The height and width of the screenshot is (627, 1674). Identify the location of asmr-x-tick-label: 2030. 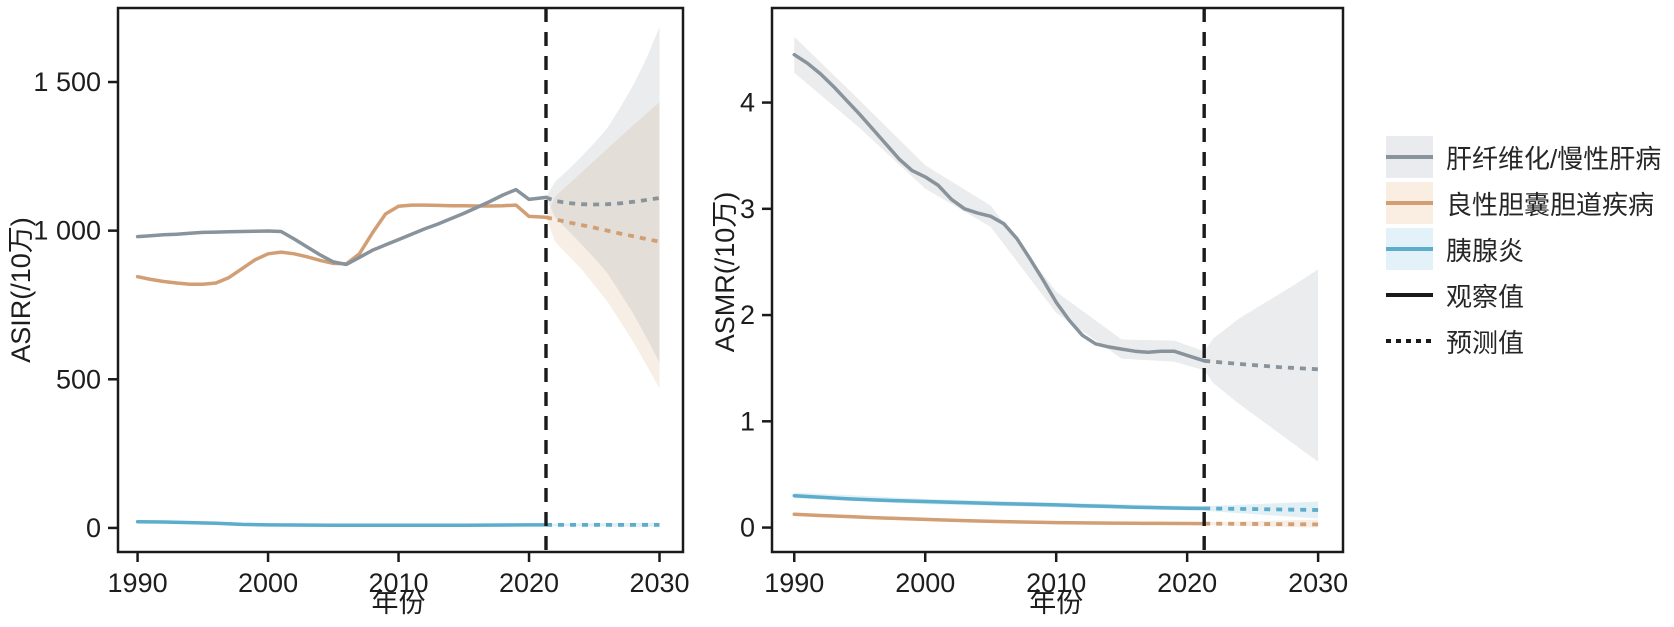
(1318, 583).